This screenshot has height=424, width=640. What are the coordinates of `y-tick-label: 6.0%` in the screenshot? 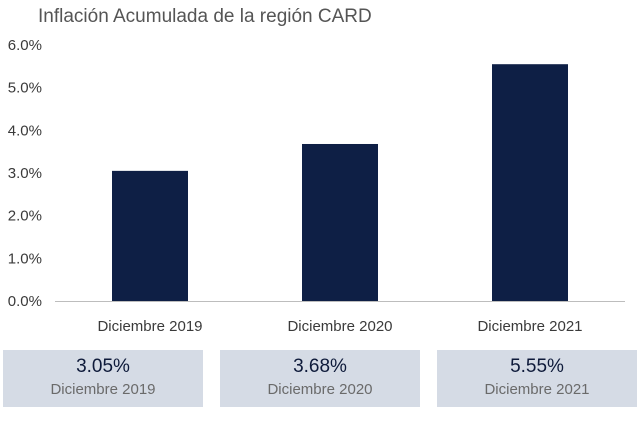 It's located at (25, 45).